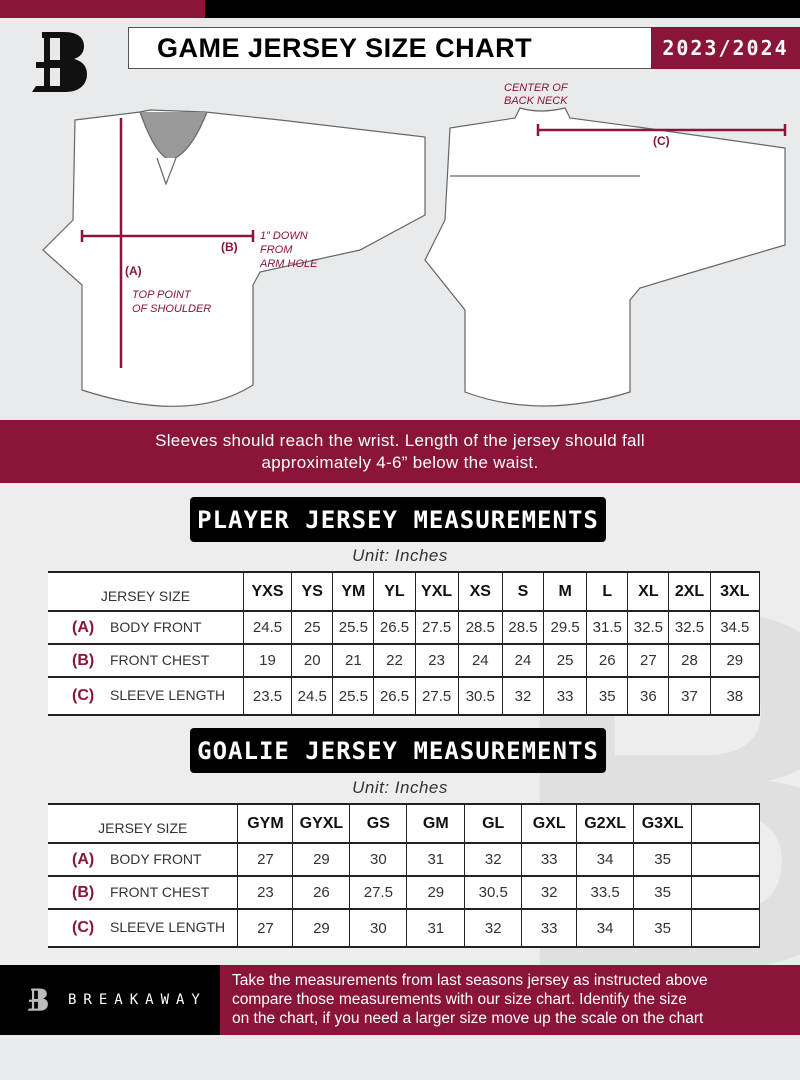 The width and height of the screenshot is (800, 1080). I want to click on size-column-header: XS, so click(480, 591).